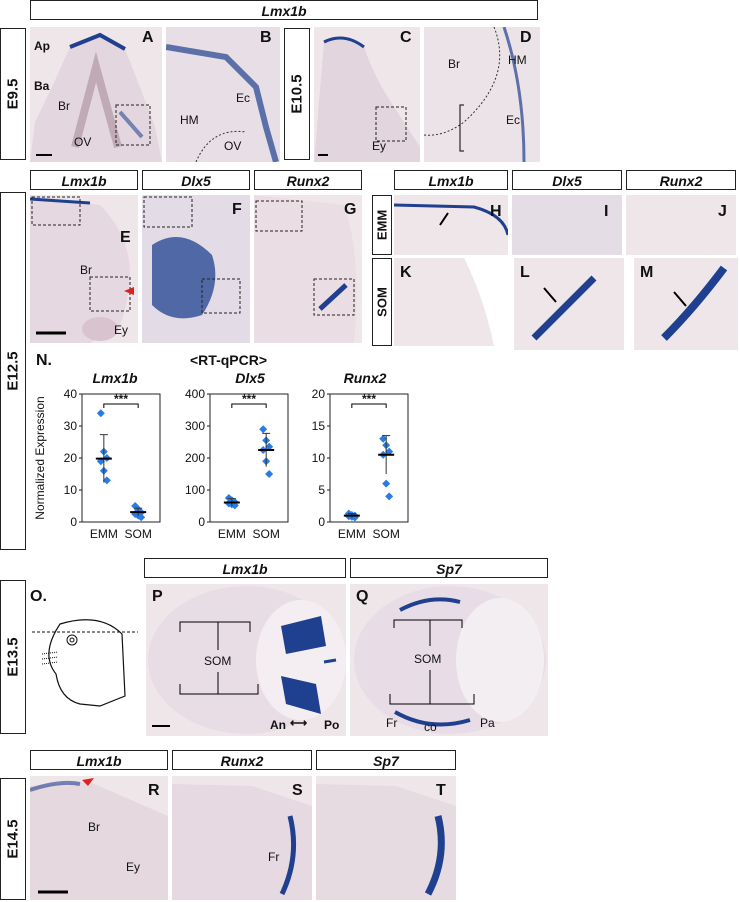 The image size is (740, 902). Describe the element at coordinates (367, 94) in the screenshot. I see `panel-c: C Ey` at that location.